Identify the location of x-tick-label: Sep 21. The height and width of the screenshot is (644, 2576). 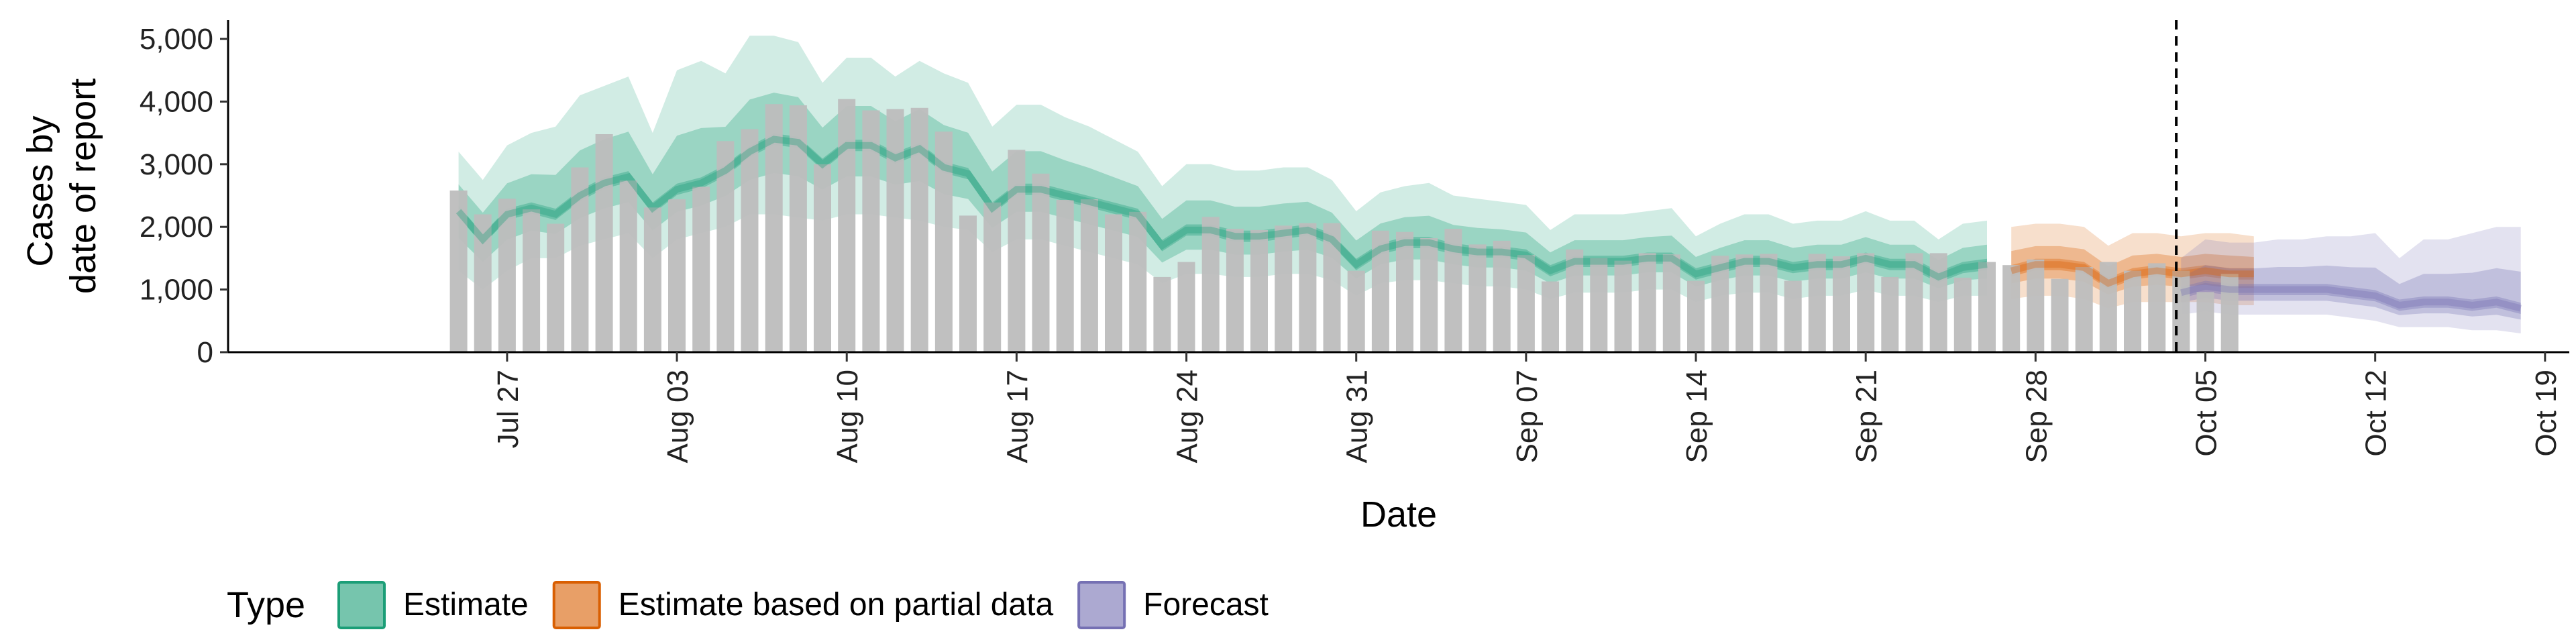
(1866, 416).